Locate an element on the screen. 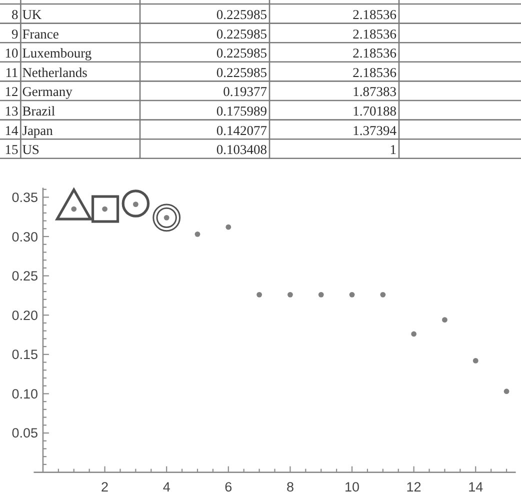 Image resolution: width=521 pixels, height=500 pixels. y2-tick-label: Luxembourg is located at coordinates (57, 53).